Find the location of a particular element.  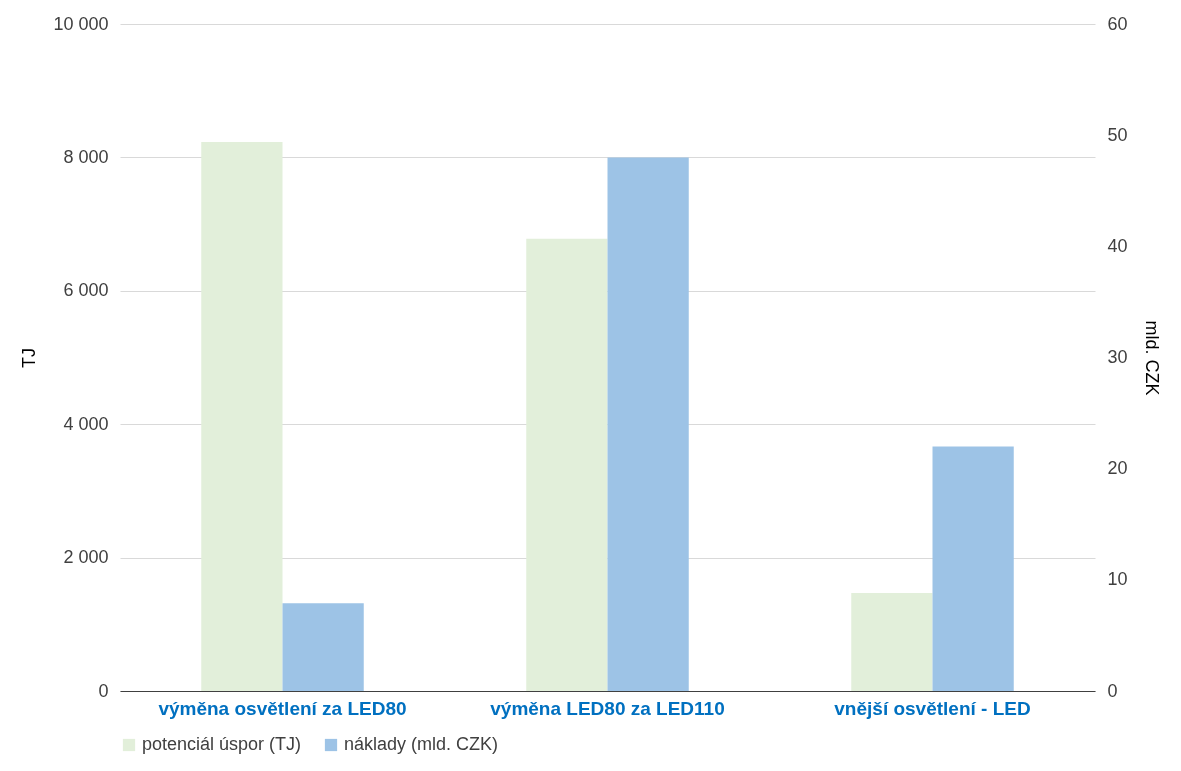

legend-label: náklady (mld. CZK) is located at coordinates (421, 744).